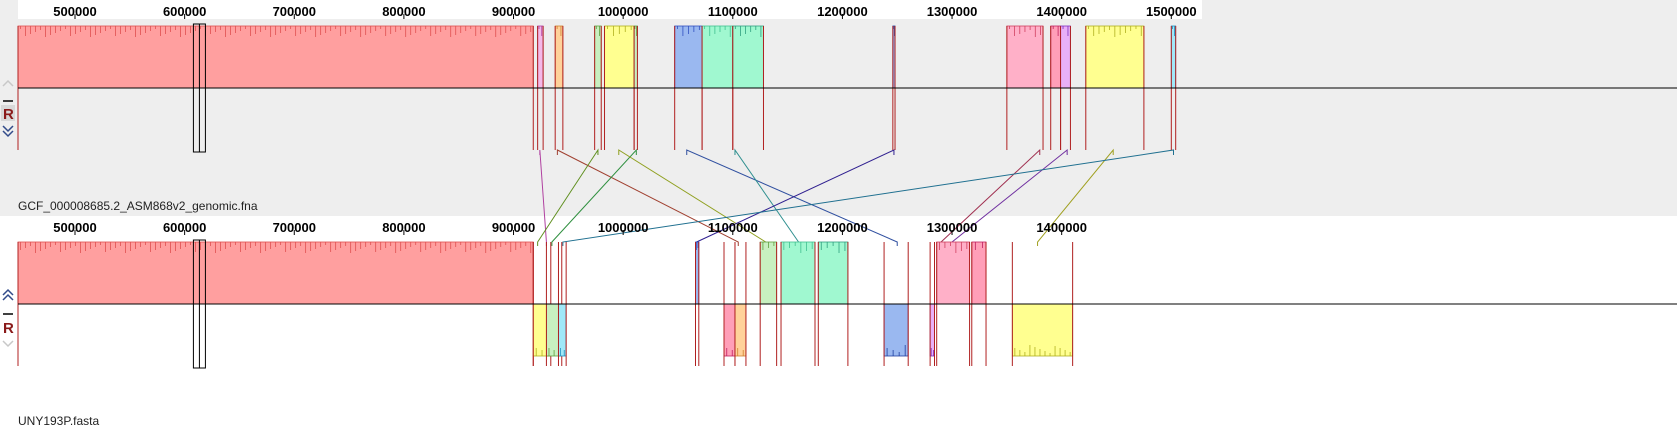 The height and width of the screenshot is (430, 1677). I want to click on sequence-name-1: GCF_000008685.2_ASM868v2_genomic.fna, so click(138, 206).